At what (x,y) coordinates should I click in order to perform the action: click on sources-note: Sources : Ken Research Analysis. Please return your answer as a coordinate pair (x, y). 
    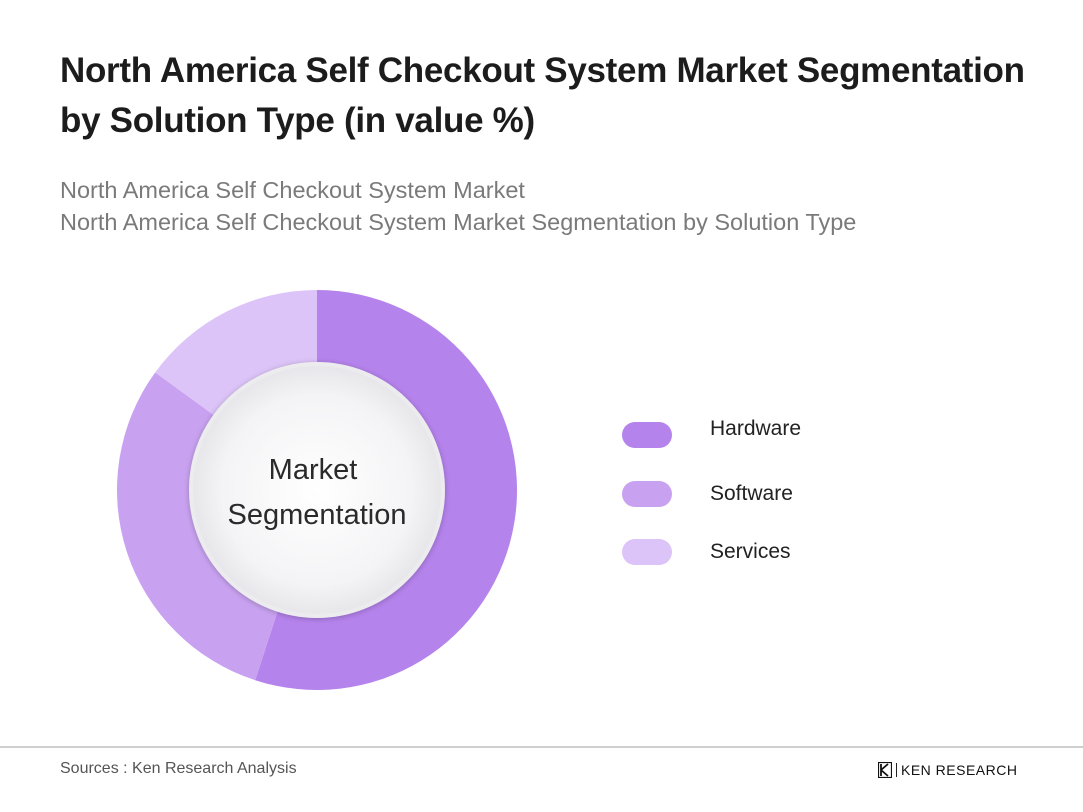
    Looking at the image, I should click on (178, 768).